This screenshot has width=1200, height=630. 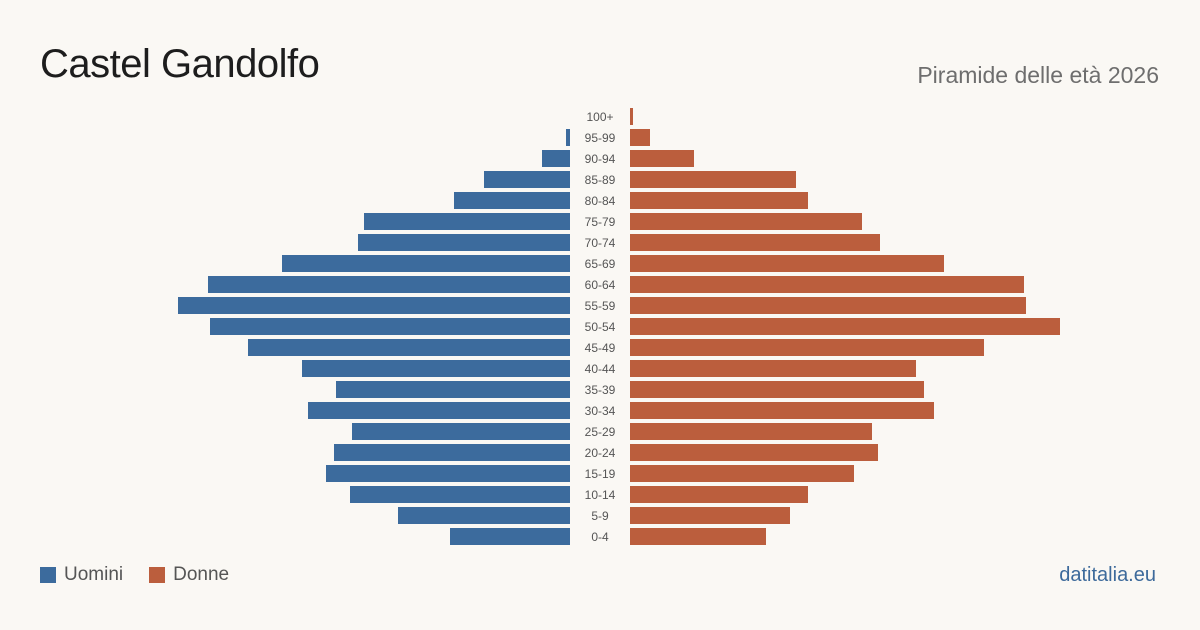 I want to click on legend-item-male: Uomini, so click(x=81, y=575).